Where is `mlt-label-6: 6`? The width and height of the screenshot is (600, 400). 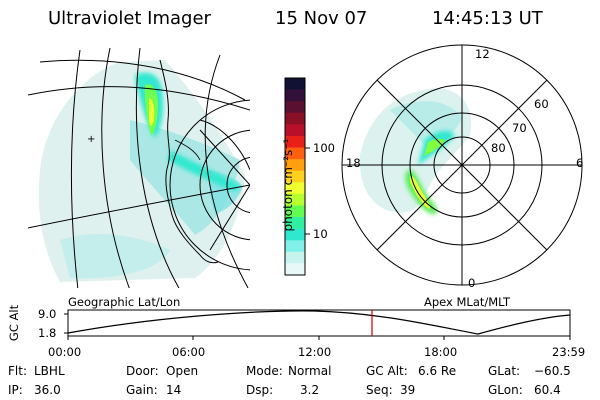
mlt-label-6: 6 is located at coordinates (580, 163).